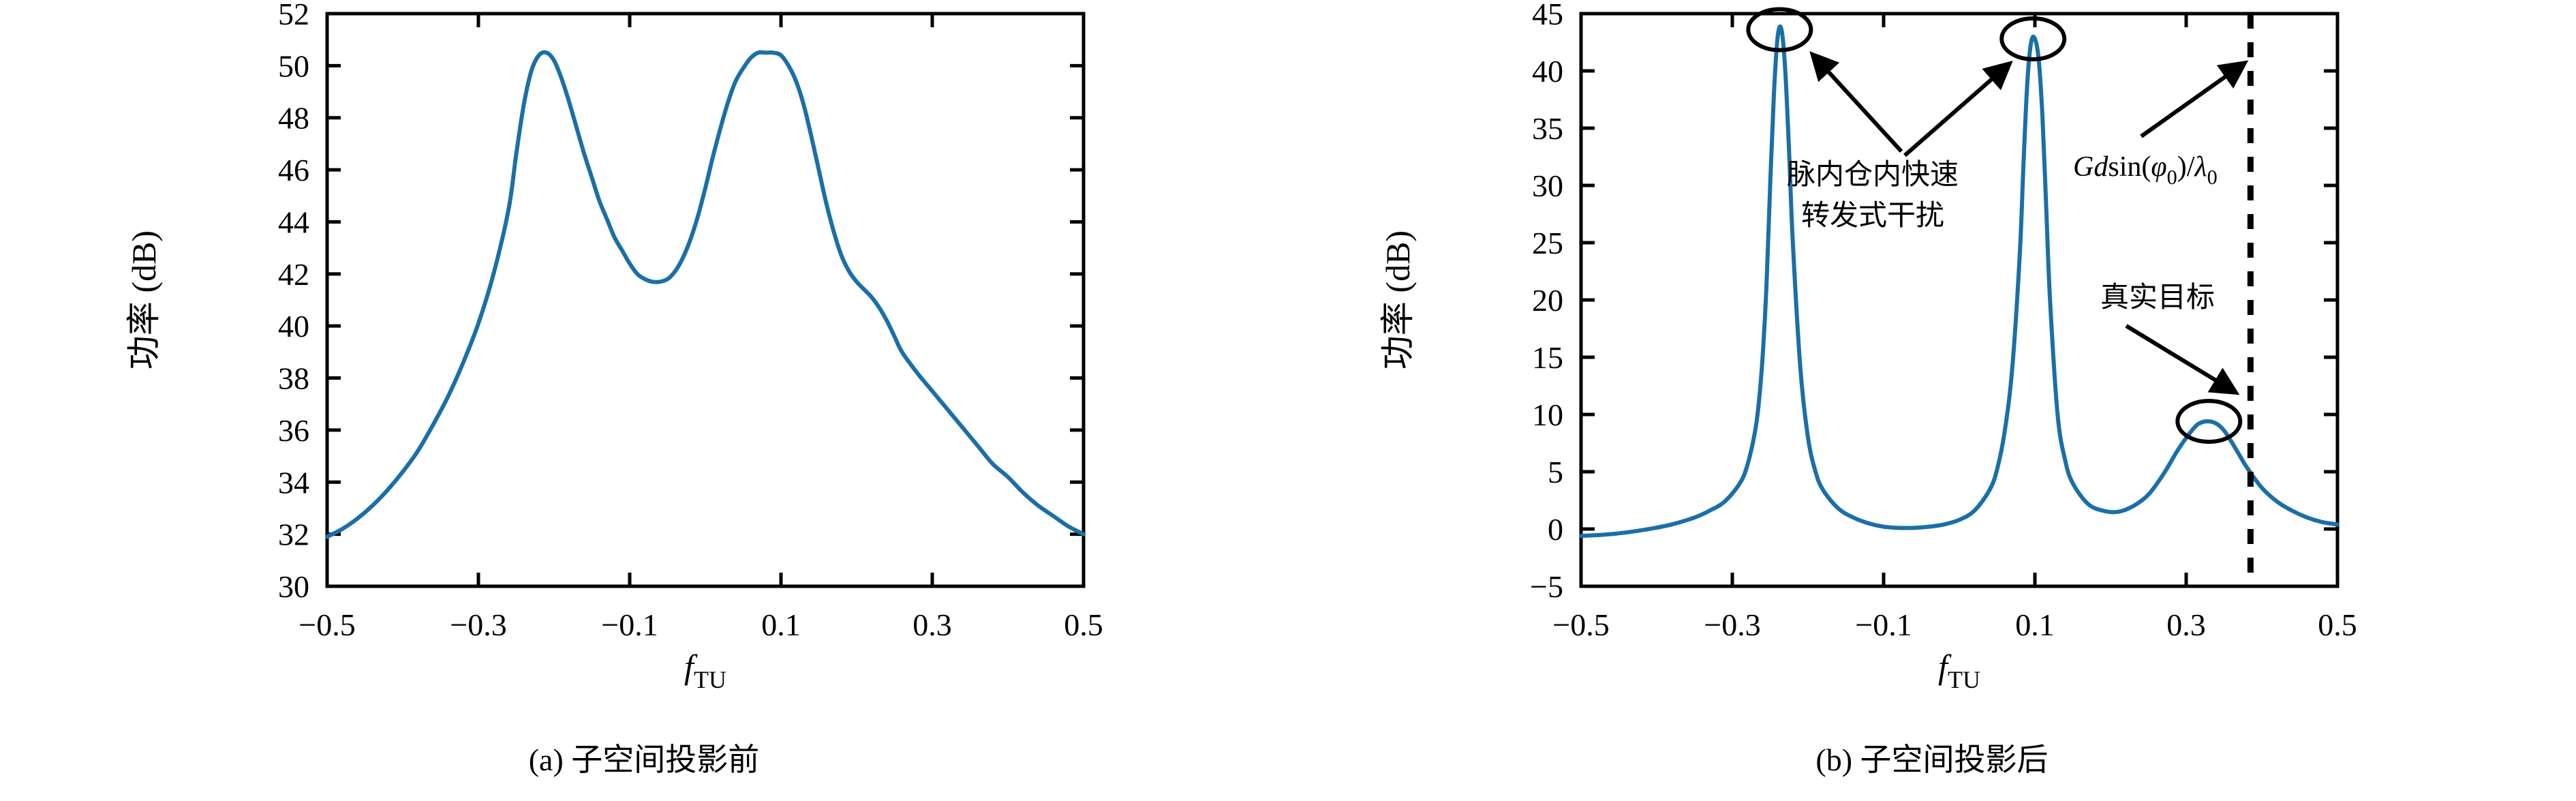  What do you see at coordinates (2209, 421) in the screenshot?
I see `circle-target` at bounding box center [2209, 421].